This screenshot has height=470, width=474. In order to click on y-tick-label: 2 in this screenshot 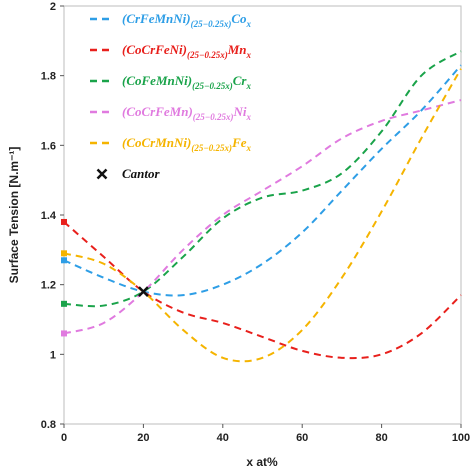, I will do `click(53, 7)`.